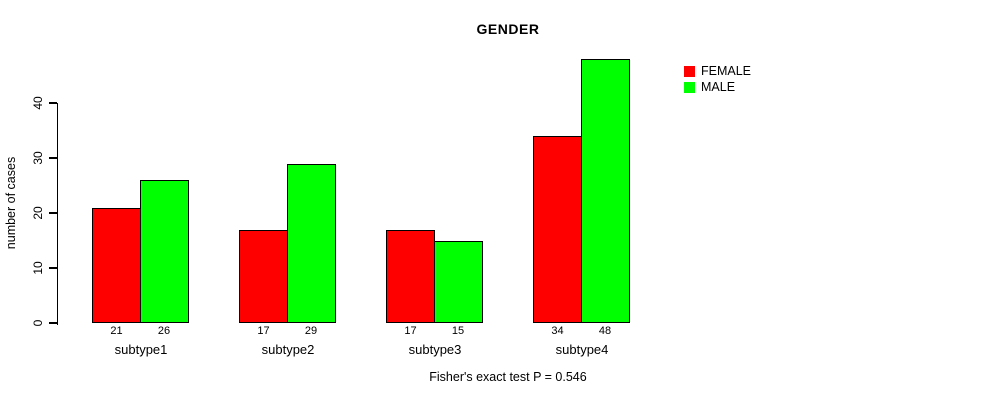 Image resolution: width=990 pixels, height=400 pixels. I want to click on bar-female-subtype1, so click(116, 265).